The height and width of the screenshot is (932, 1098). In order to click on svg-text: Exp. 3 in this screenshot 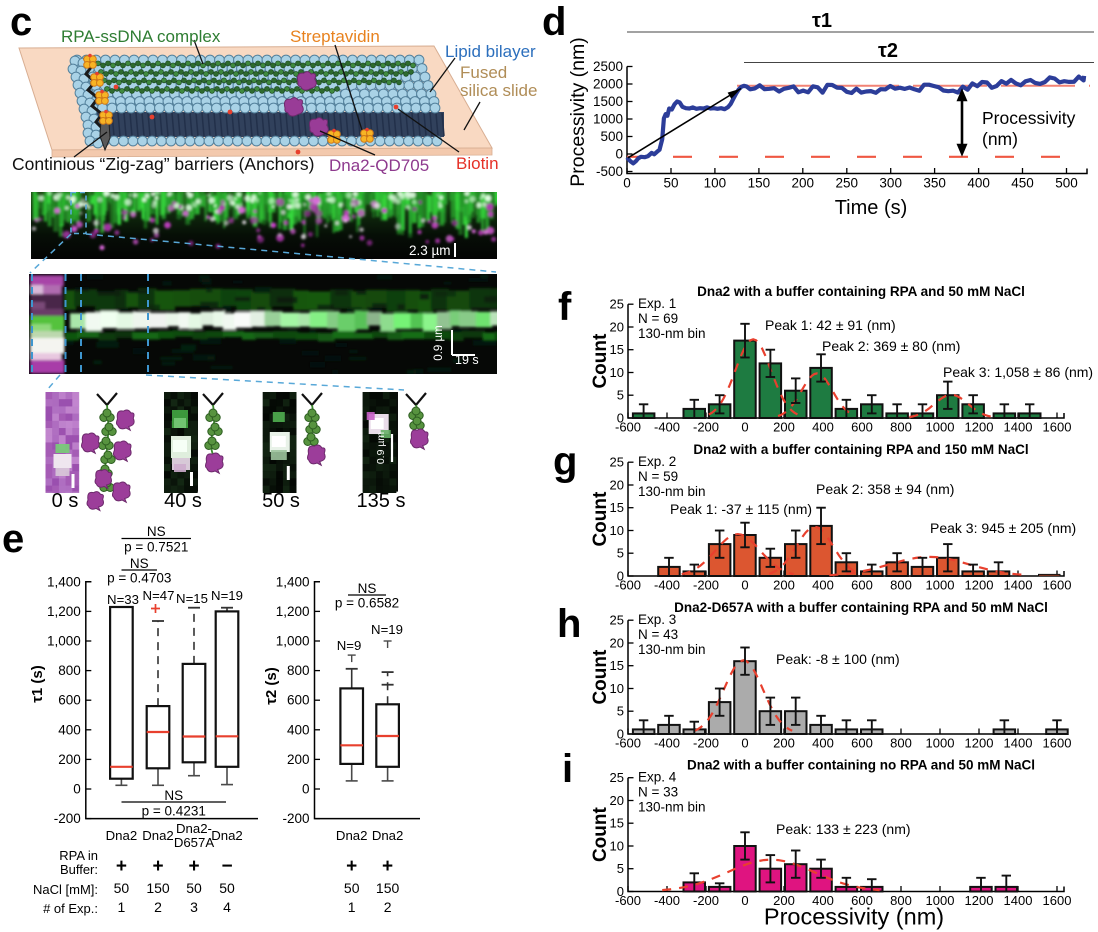, I will do `click(657, 619)`.